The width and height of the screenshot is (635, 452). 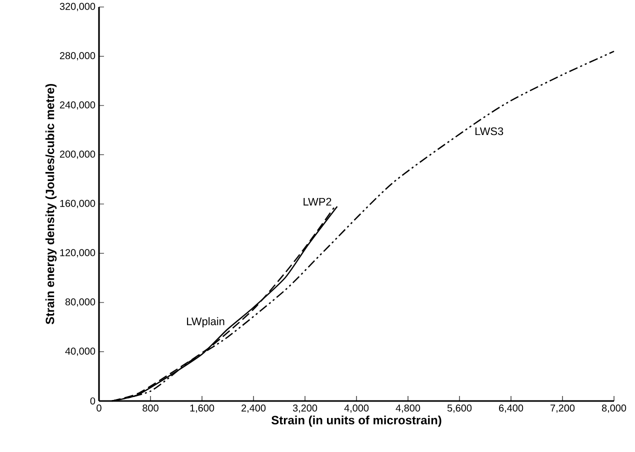 What do you see at coordinates (93, 401) in the screenshot?
I see `y-tick-label: 0` at bounding box center [93, 401].